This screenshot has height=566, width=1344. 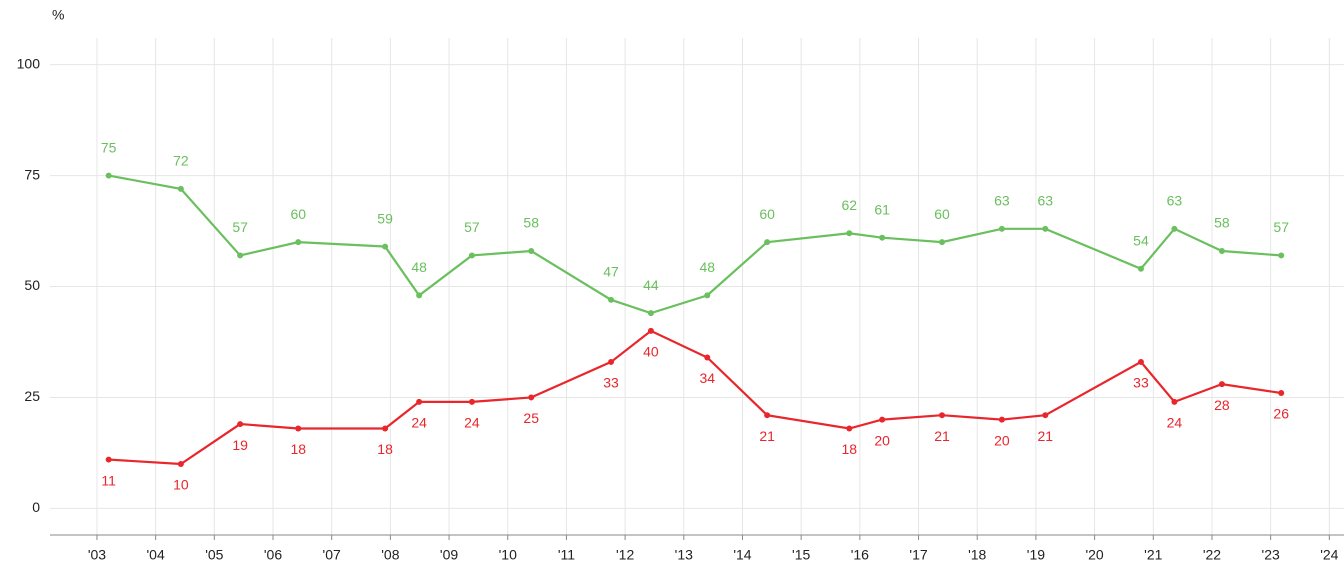 What do you see at coordinates (97, 555) in the screenshot?
I see `x-tick-label: '03` at bounding box center [97, 555].